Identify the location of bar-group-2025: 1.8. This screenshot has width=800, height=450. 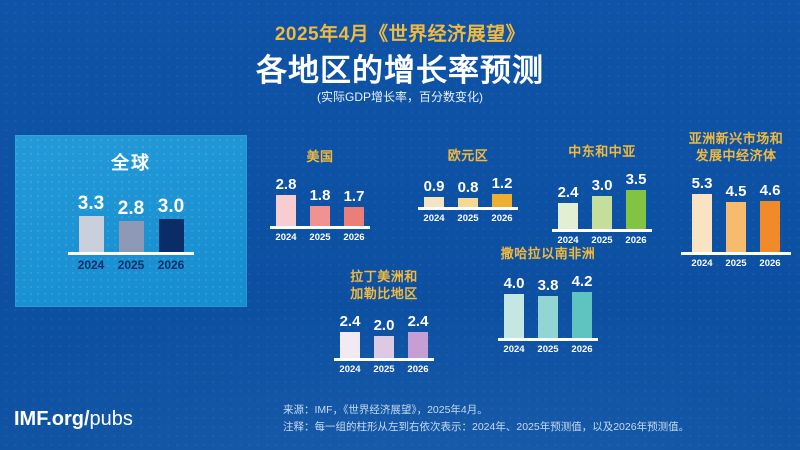
(320, 207).